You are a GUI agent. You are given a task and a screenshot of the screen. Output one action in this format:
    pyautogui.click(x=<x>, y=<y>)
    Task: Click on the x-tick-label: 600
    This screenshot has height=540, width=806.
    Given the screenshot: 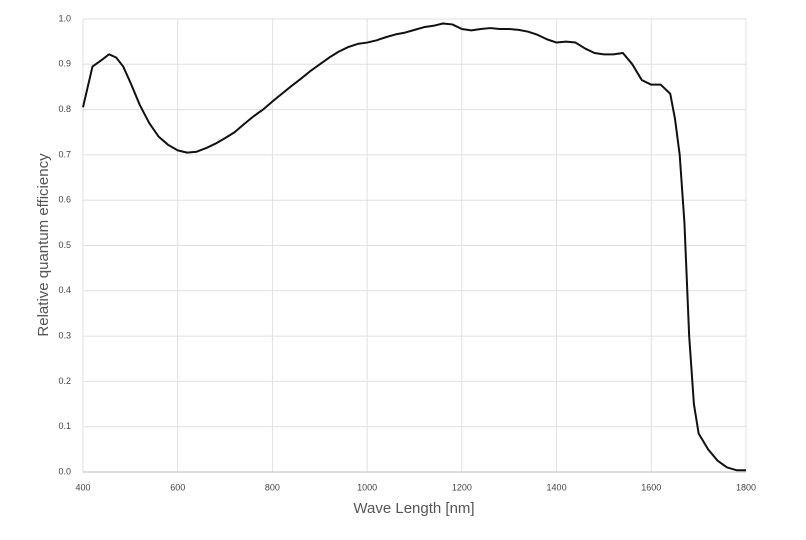 What is the action you would take?
    pyautogui.click(x=177, y=487)
    